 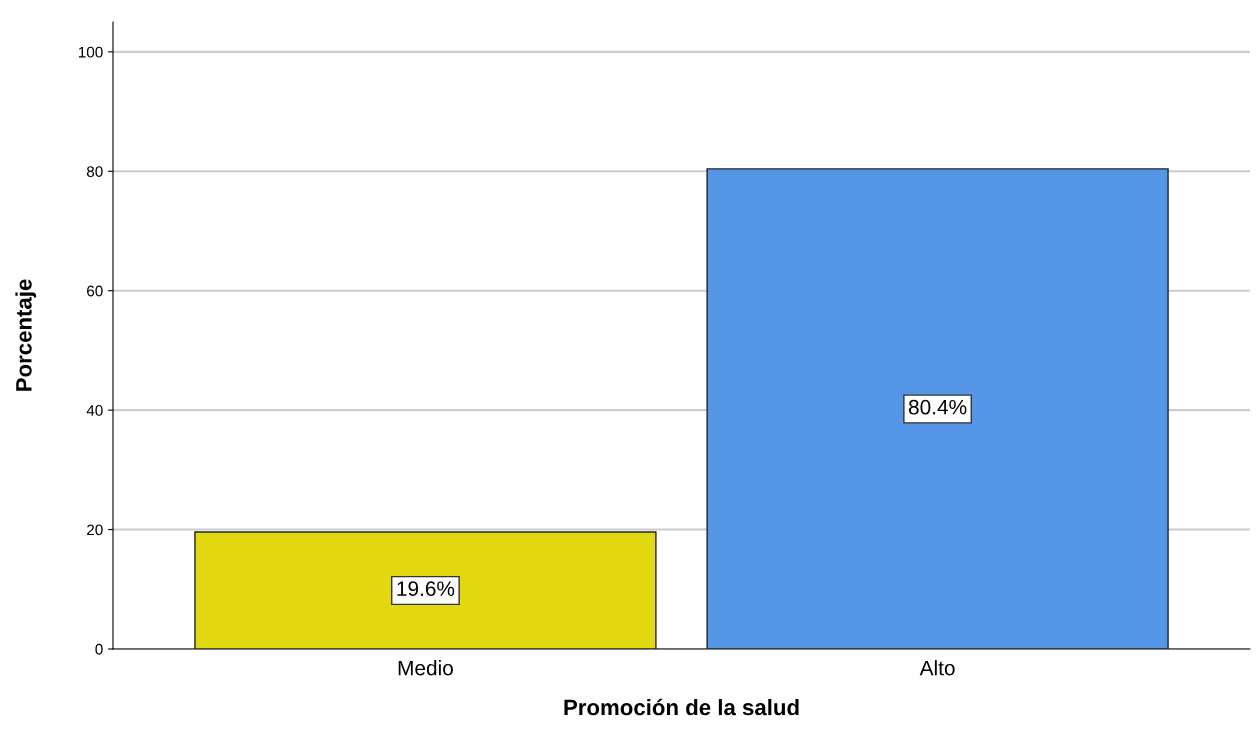 I want to click on y-axis-title: Porcentaje, so click(x=26, y=335).